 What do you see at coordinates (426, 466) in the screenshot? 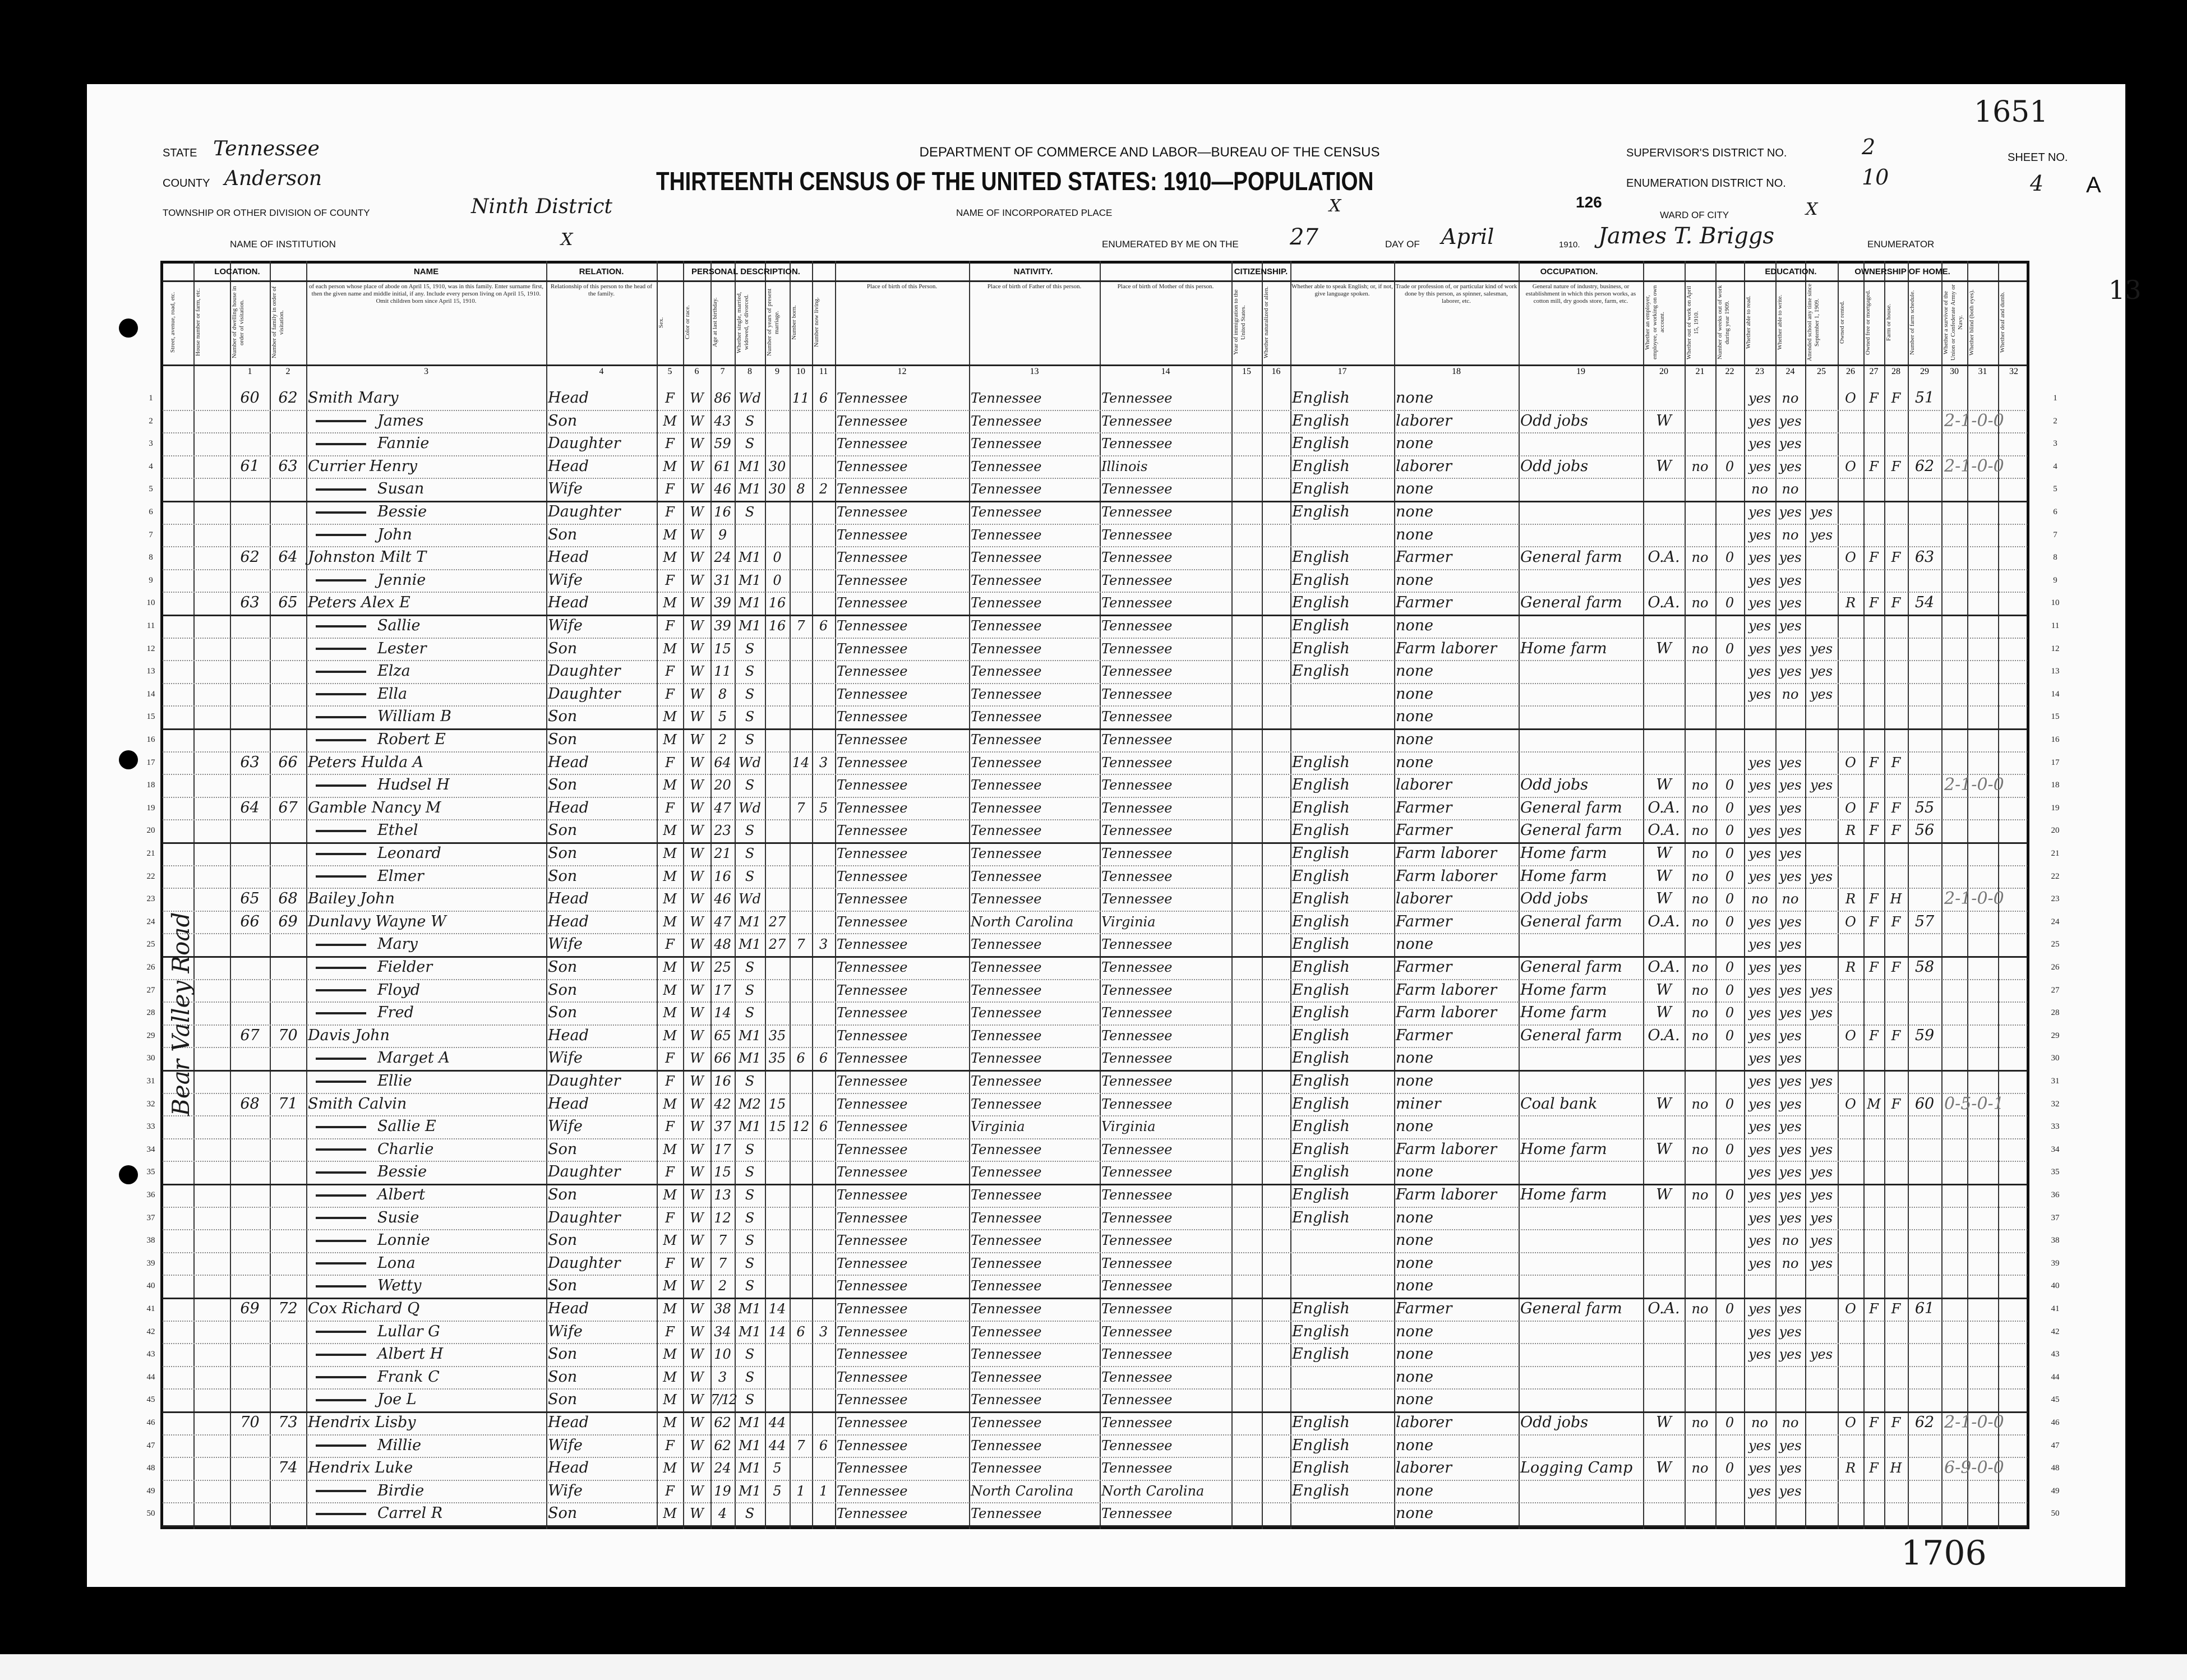
I see `person-name: Currier Henry` at bounding box center [426, 466].